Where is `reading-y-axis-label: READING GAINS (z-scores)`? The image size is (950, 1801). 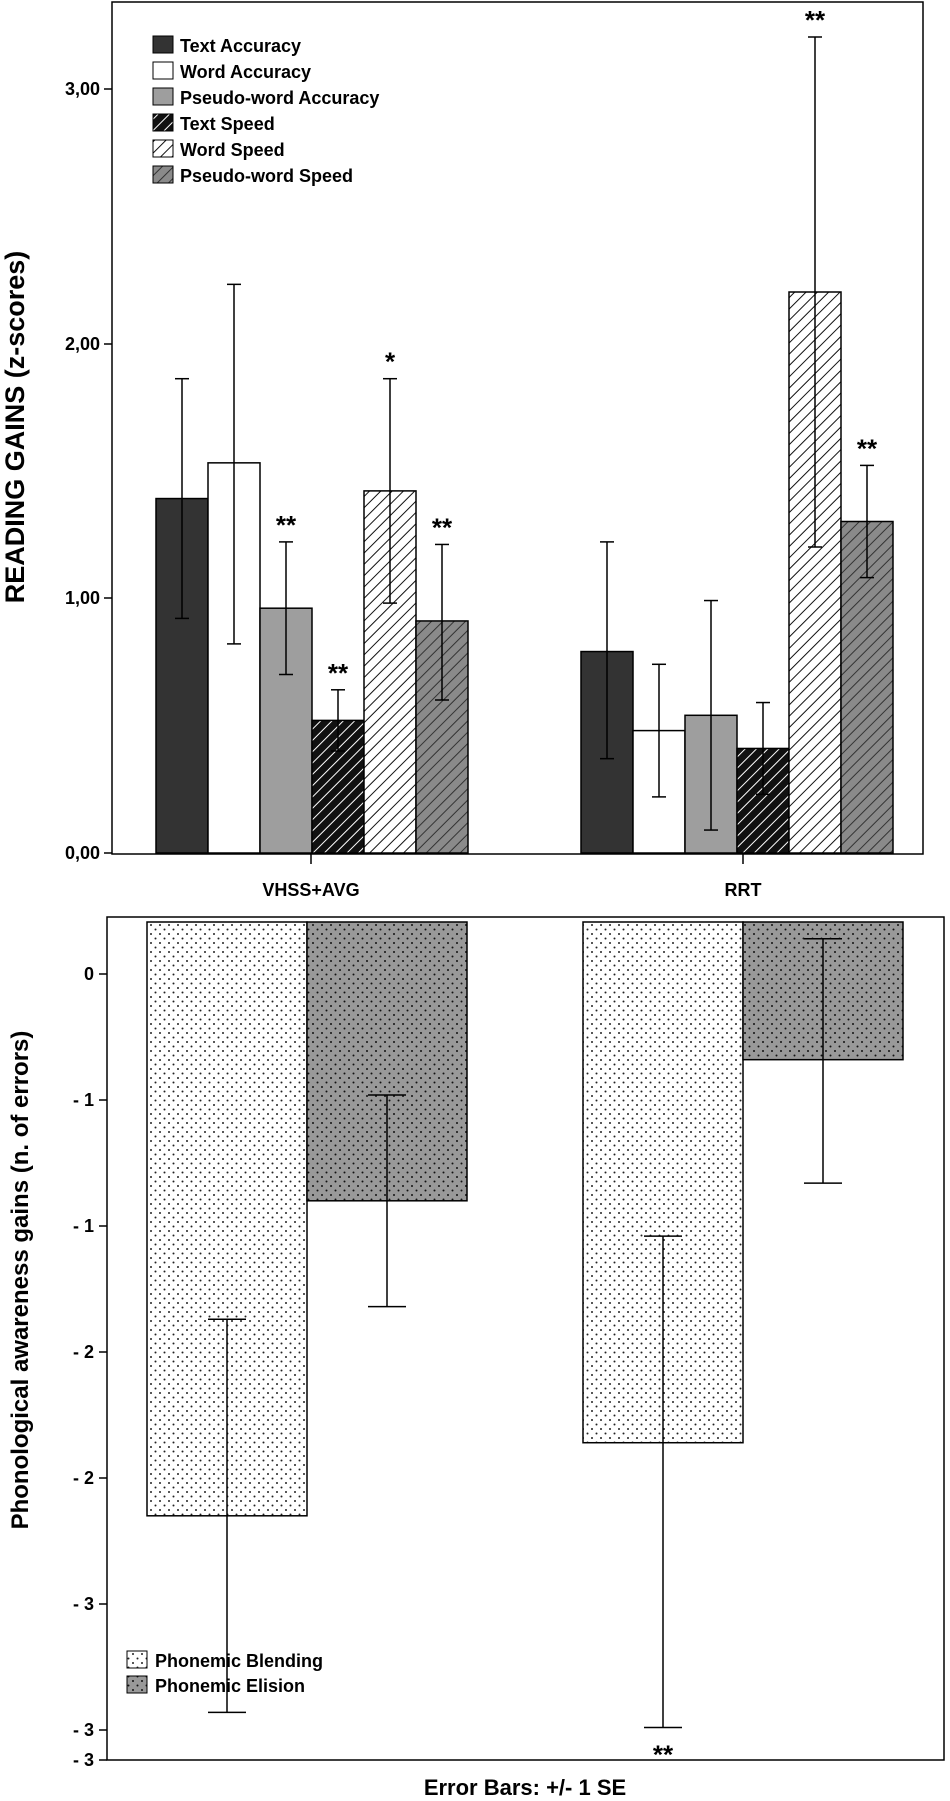 reading-y-axis-label: READING GAINS (z-scores) is located at coordinates (15, 427).